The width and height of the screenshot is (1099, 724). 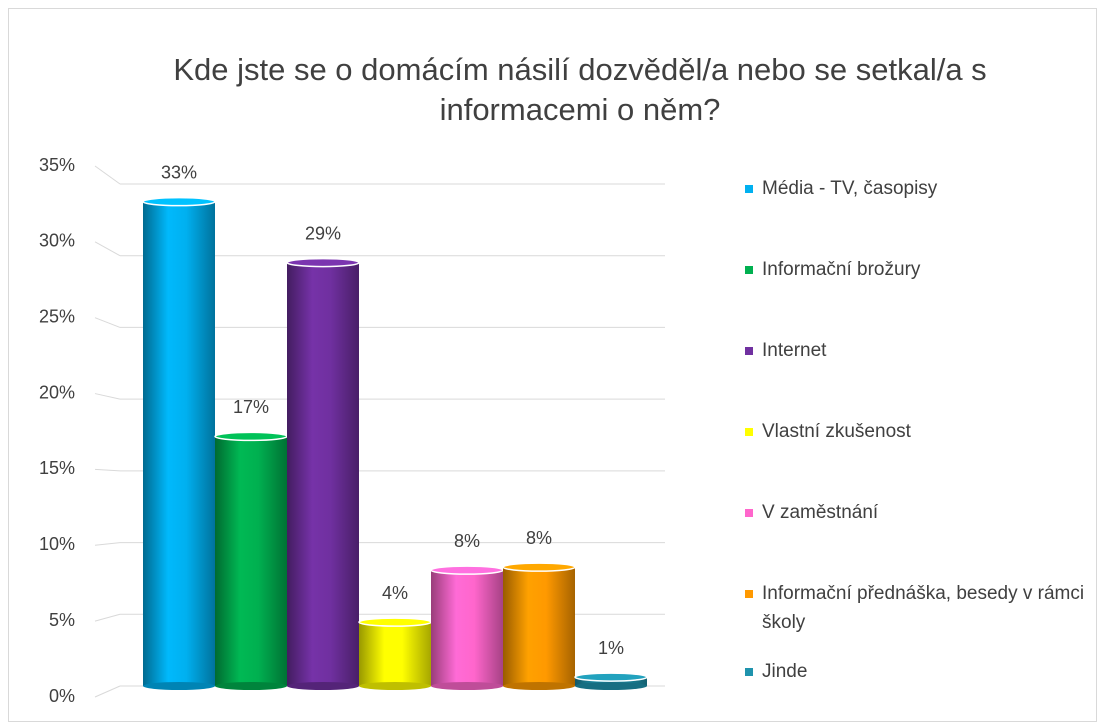 I want to click on legend-label: V zaměstnání, so click(x=820, y=512).